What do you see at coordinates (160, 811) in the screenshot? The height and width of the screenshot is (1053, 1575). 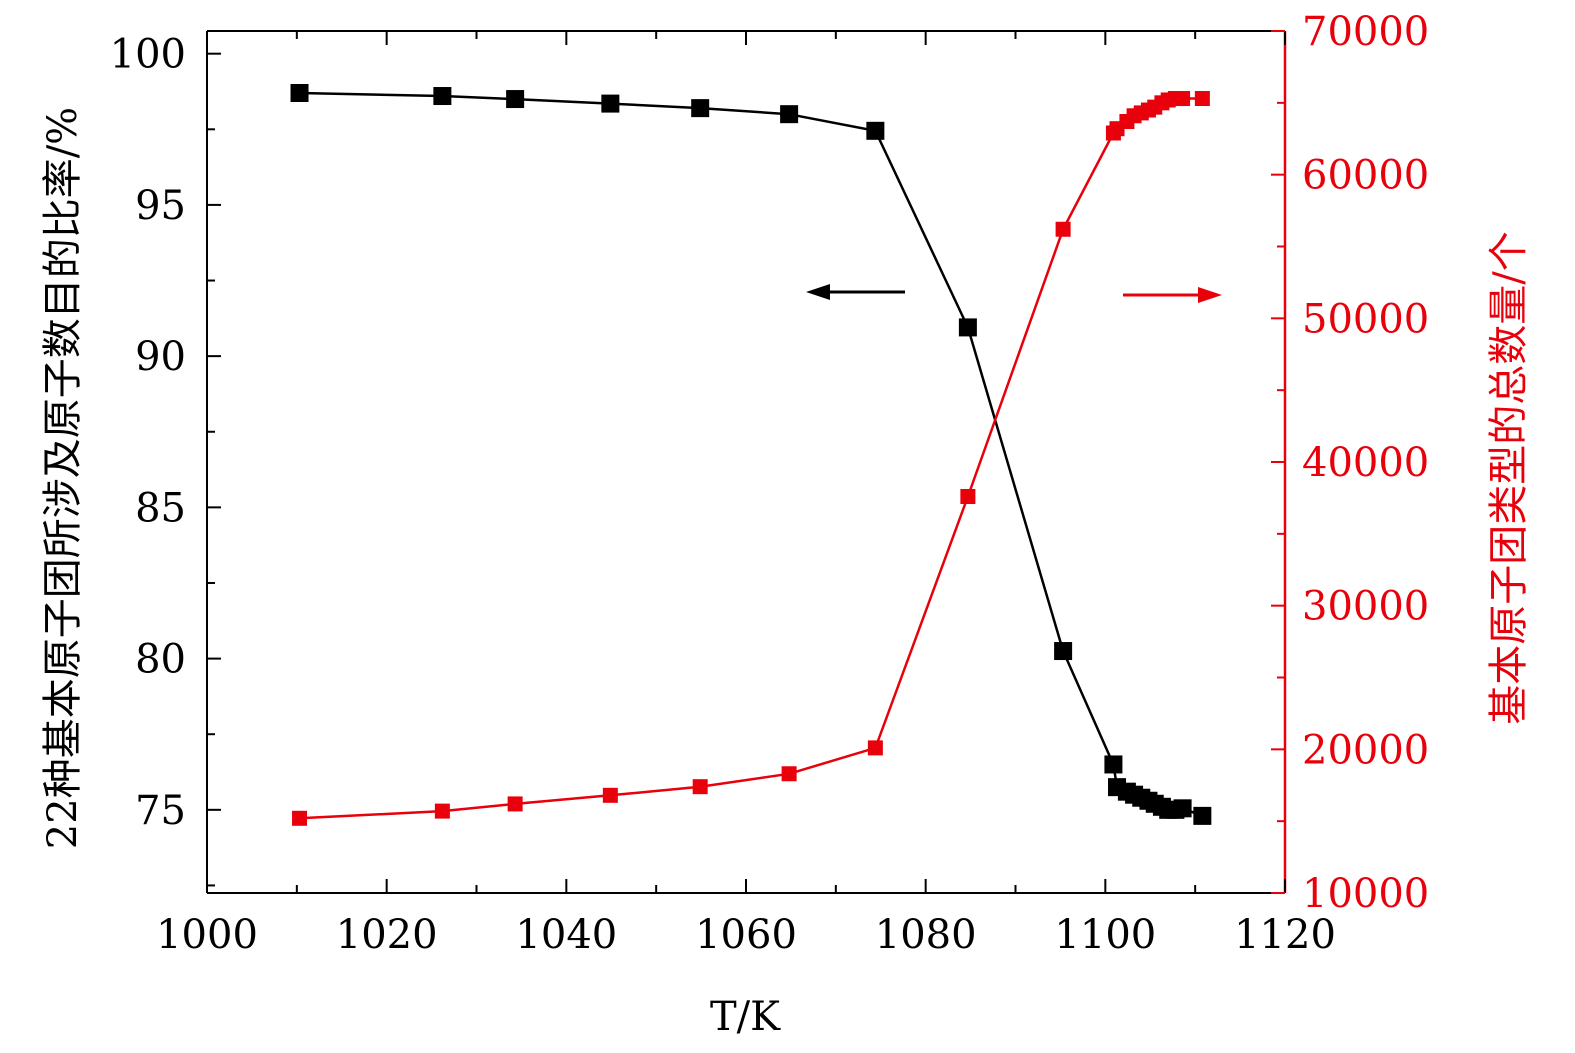 I see `y-left-tick-label: 75` at bounding box center [160, 811].